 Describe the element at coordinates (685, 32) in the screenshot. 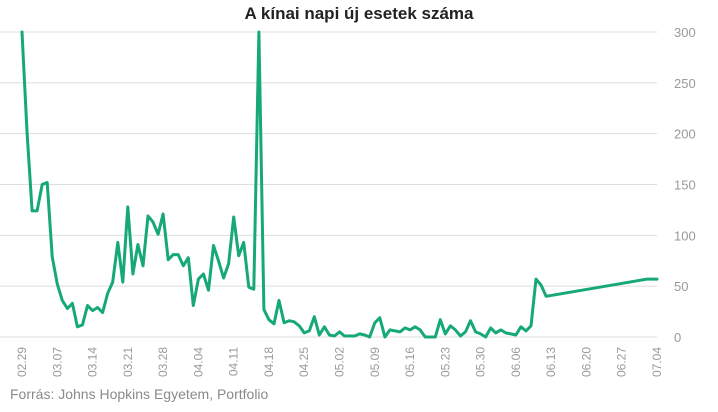

I see `y-tick-label: 300` at that location.